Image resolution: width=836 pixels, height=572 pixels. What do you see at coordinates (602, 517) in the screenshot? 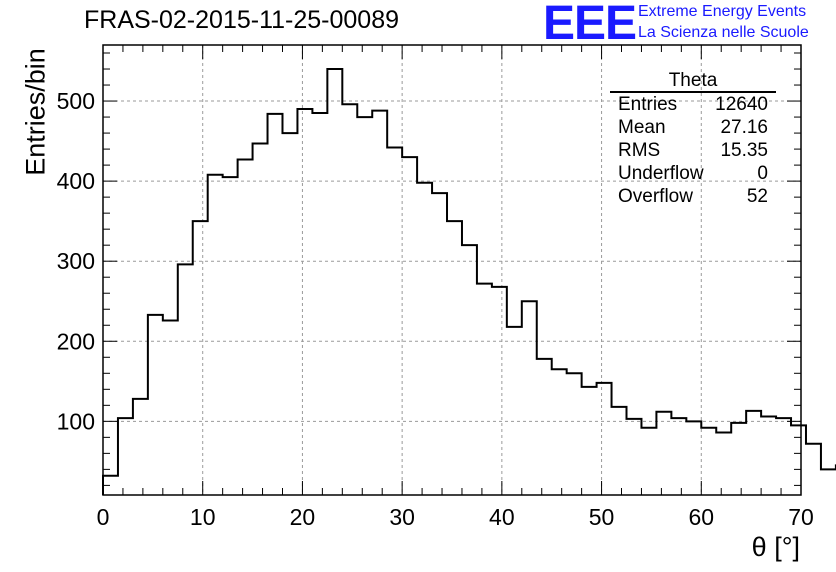
I see `x-tick-label: 50` at bounding box center [602, 517].